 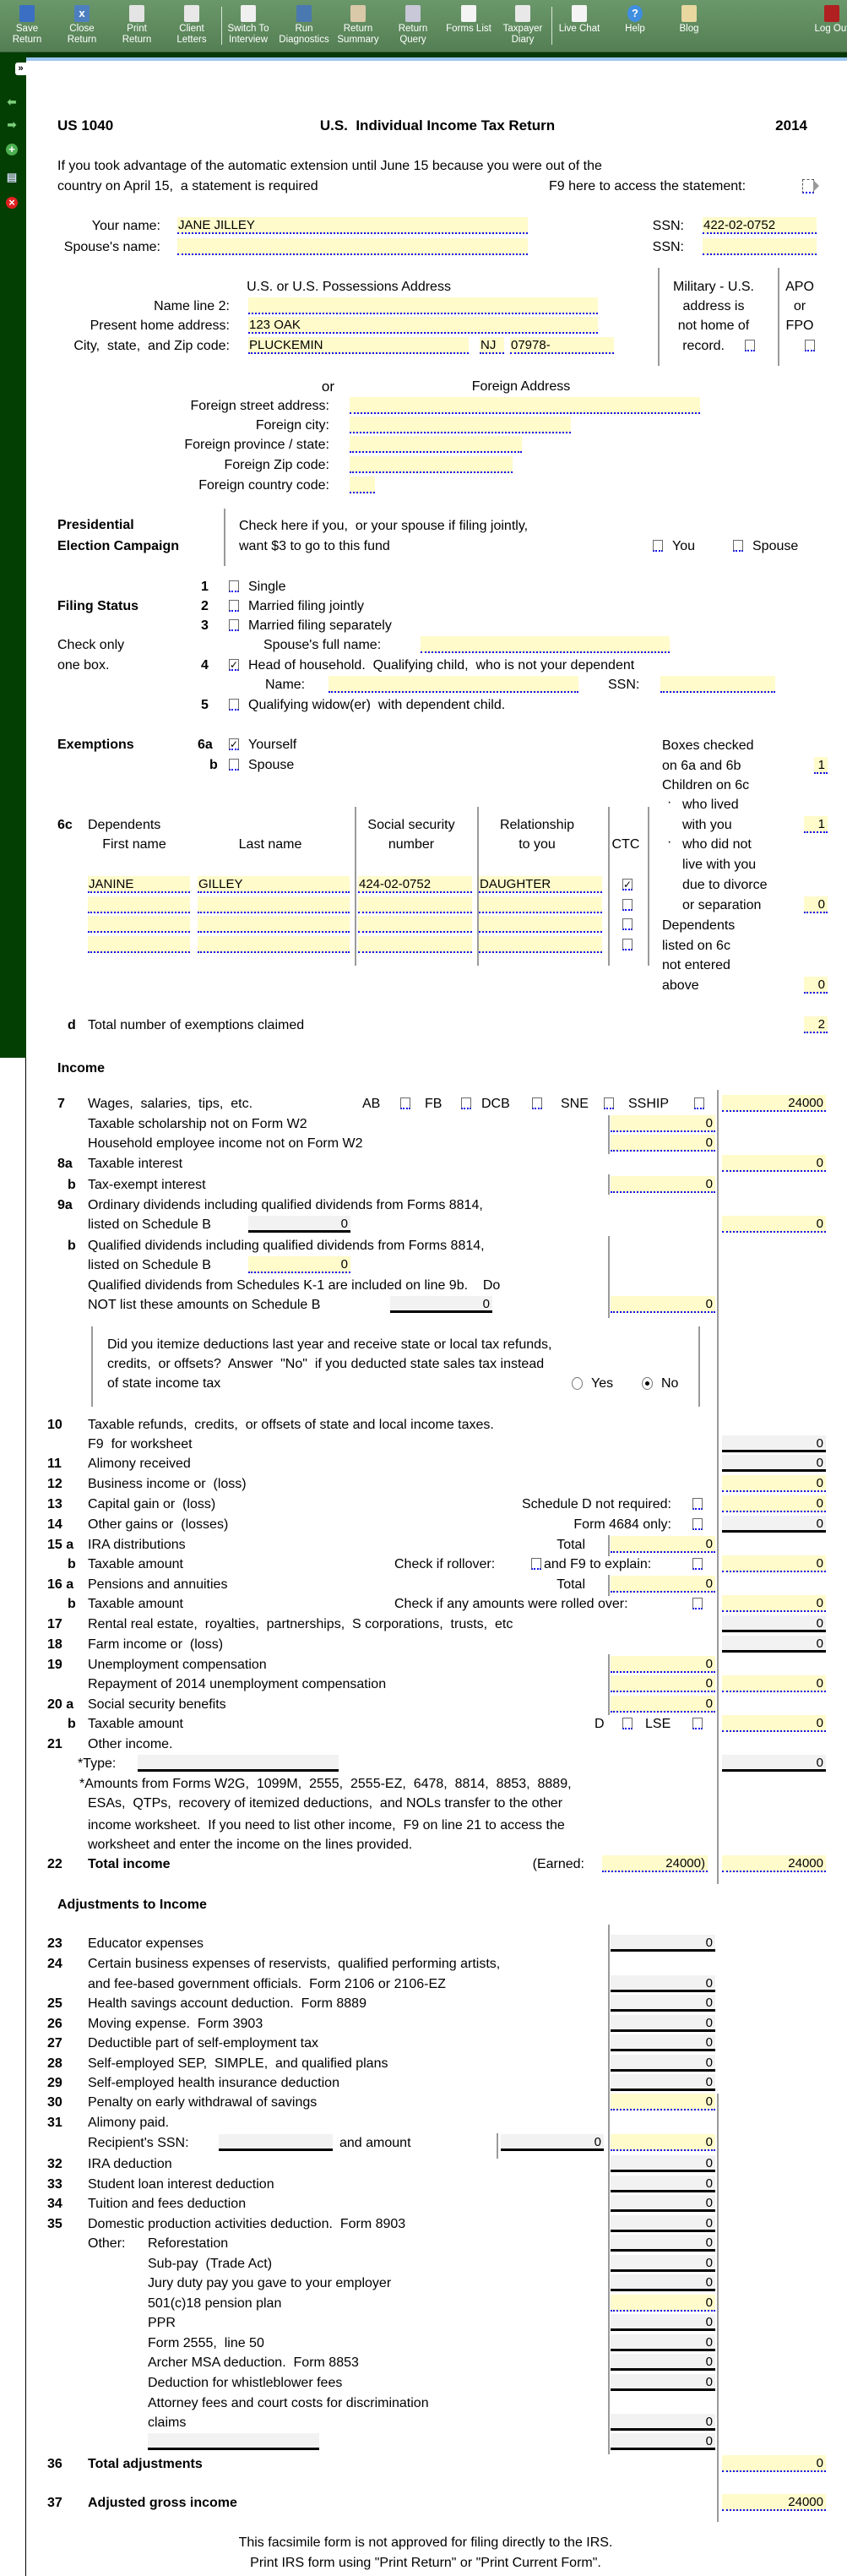 I want to click on qualifying-child-name-field, so click(x=453, y=684).